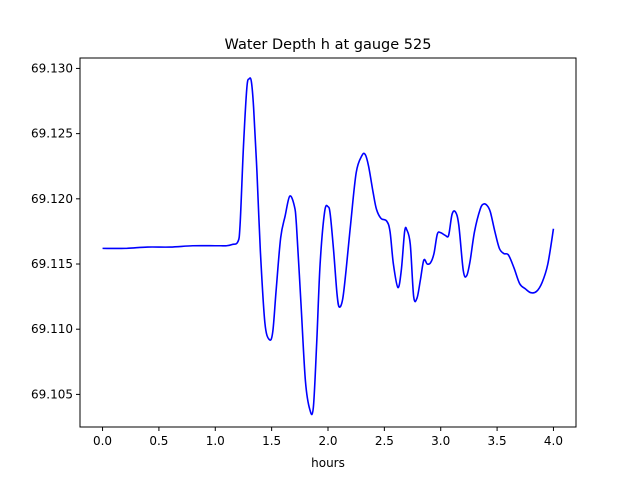 This screenshot has height=480, width=640. I want to click on x-tick-label: 3.0, so click(440, 441).